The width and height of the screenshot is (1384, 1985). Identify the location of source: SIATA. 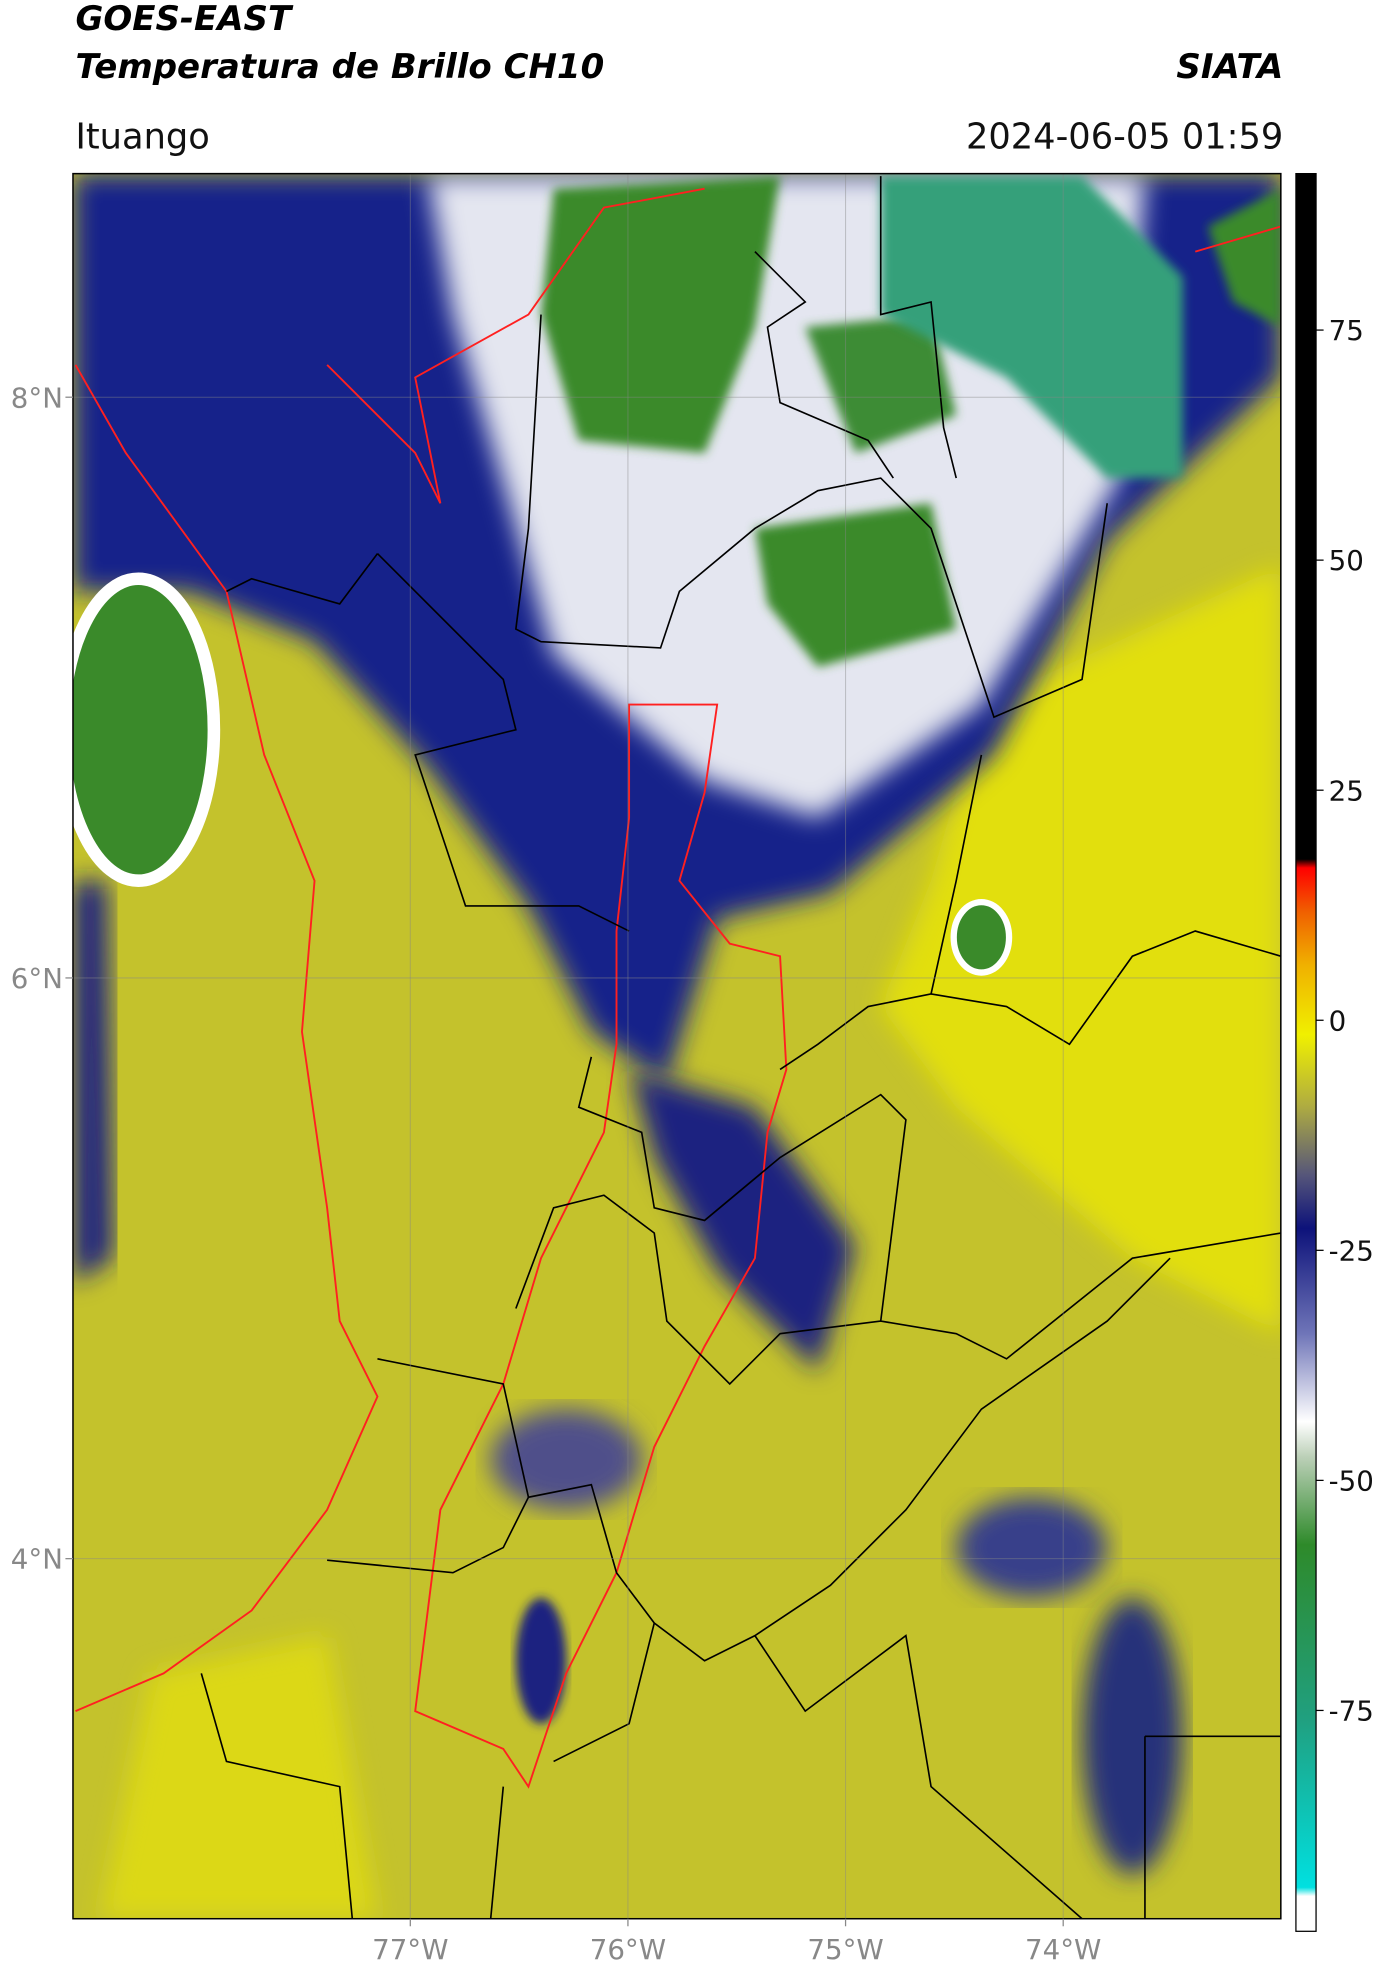
(1229, 67).